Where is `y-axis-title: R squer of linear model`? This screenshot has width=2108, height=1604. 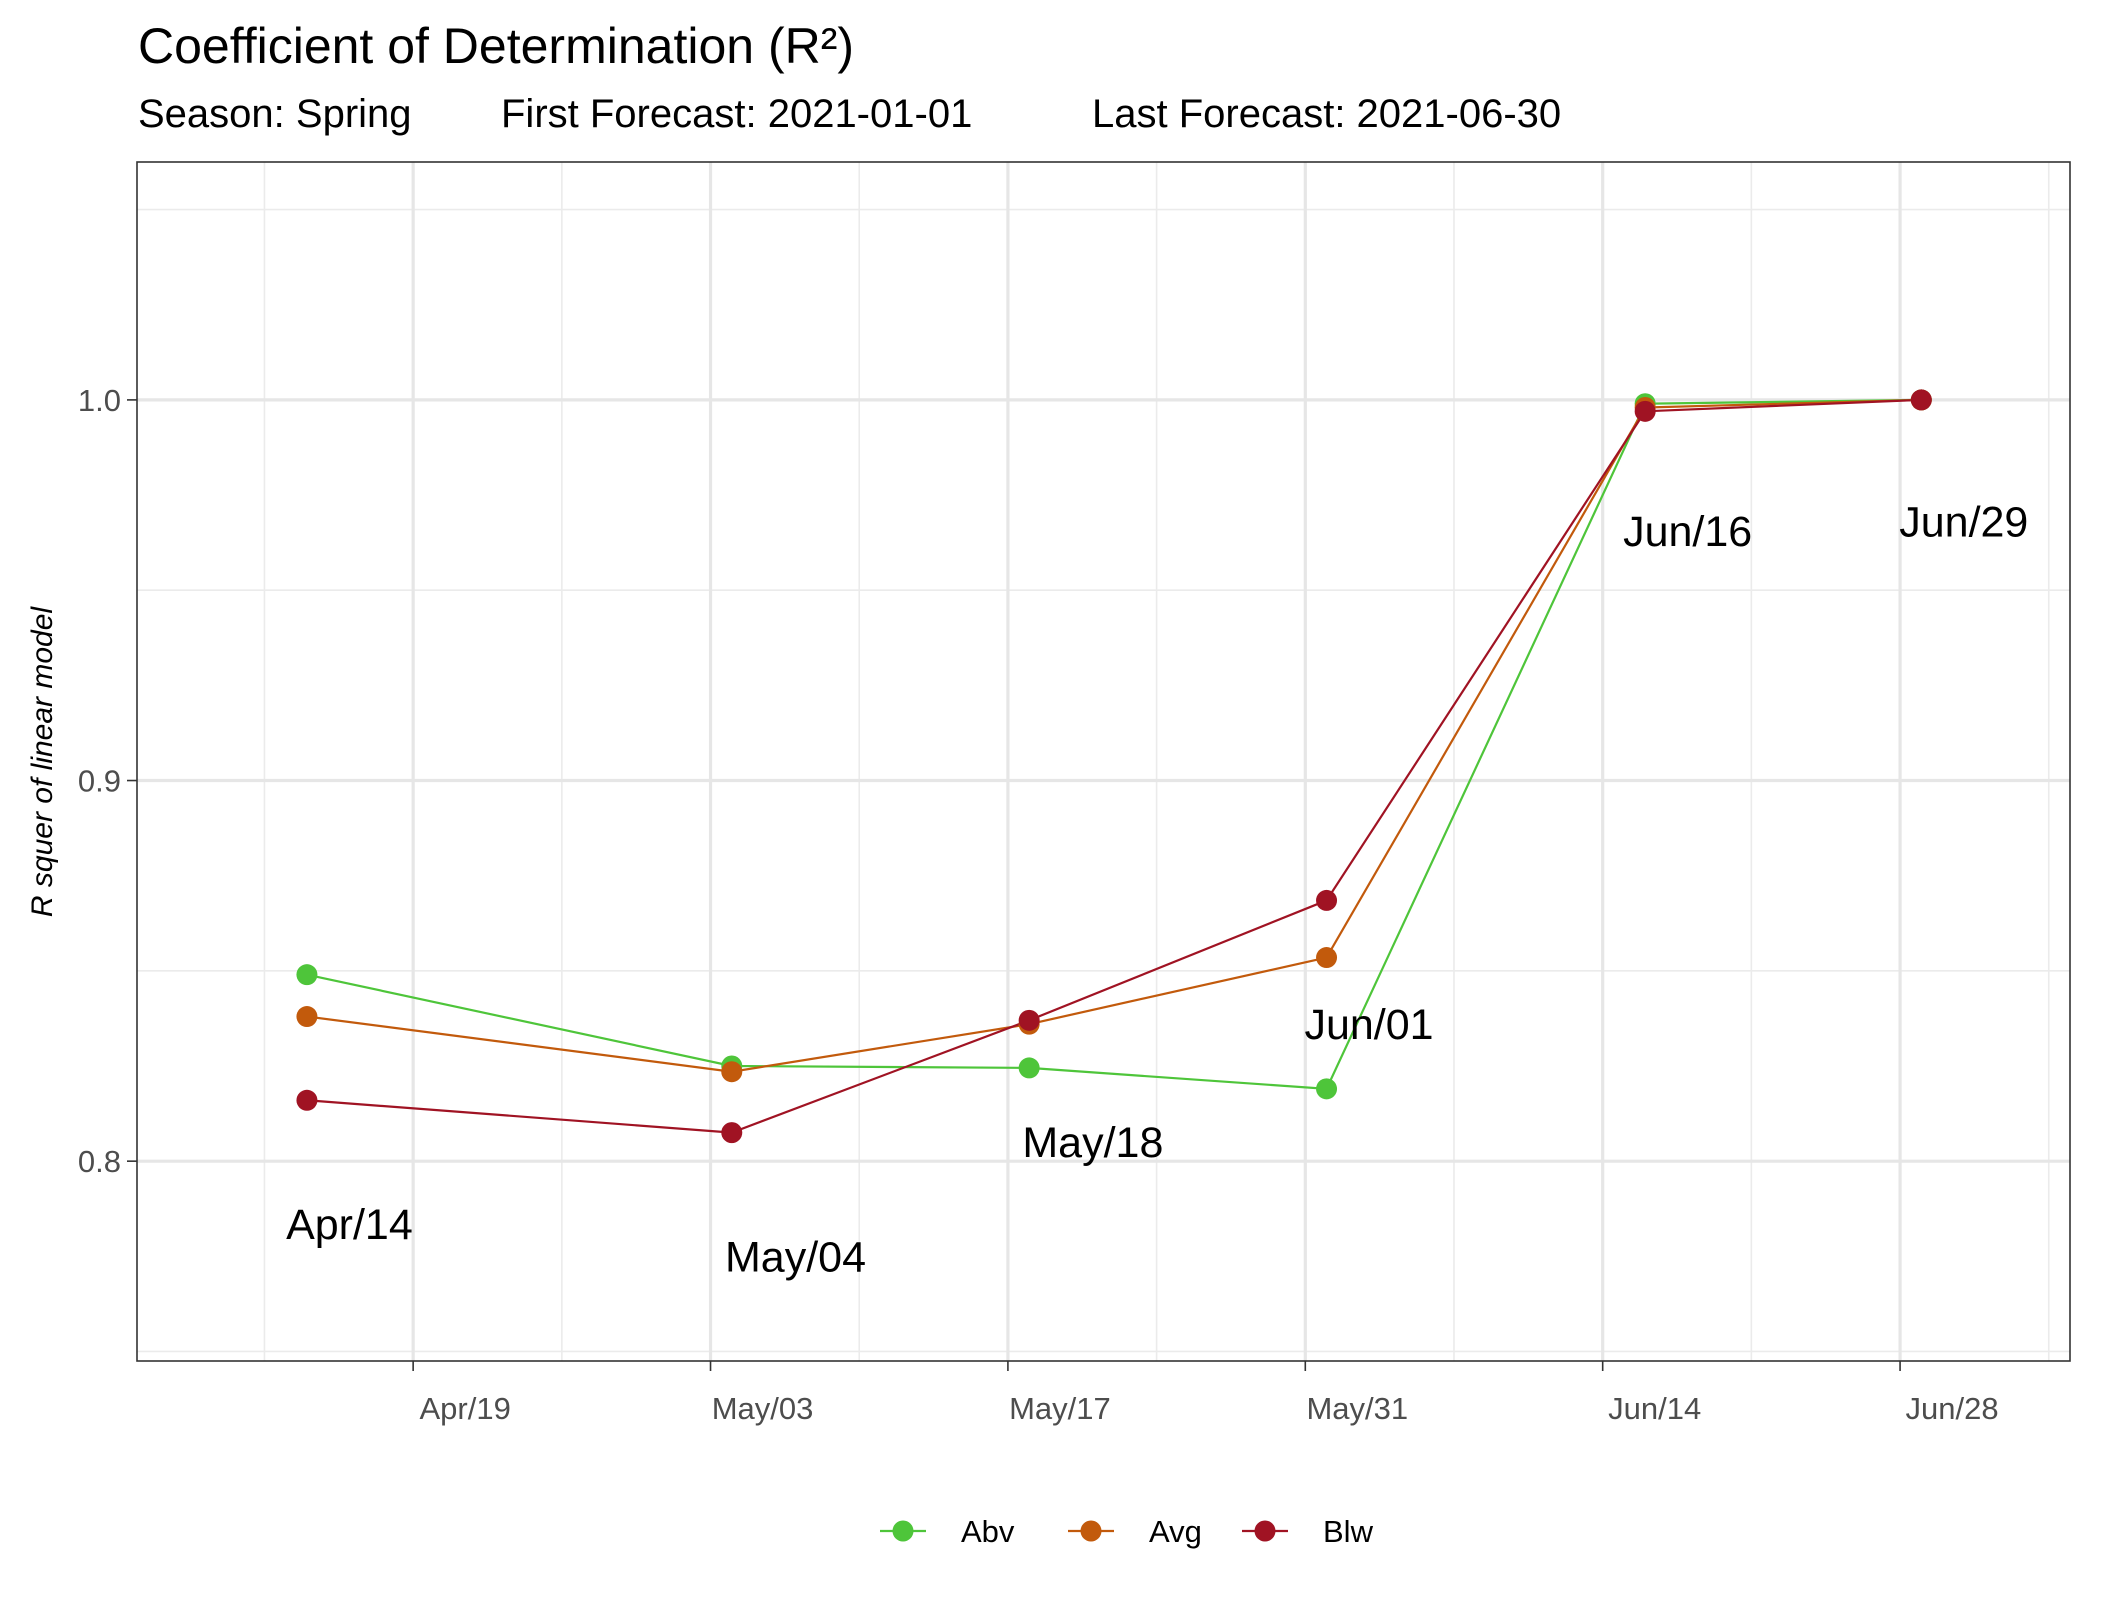
y-axis-title: R squer of linear model is located at coordinates (42, 761).